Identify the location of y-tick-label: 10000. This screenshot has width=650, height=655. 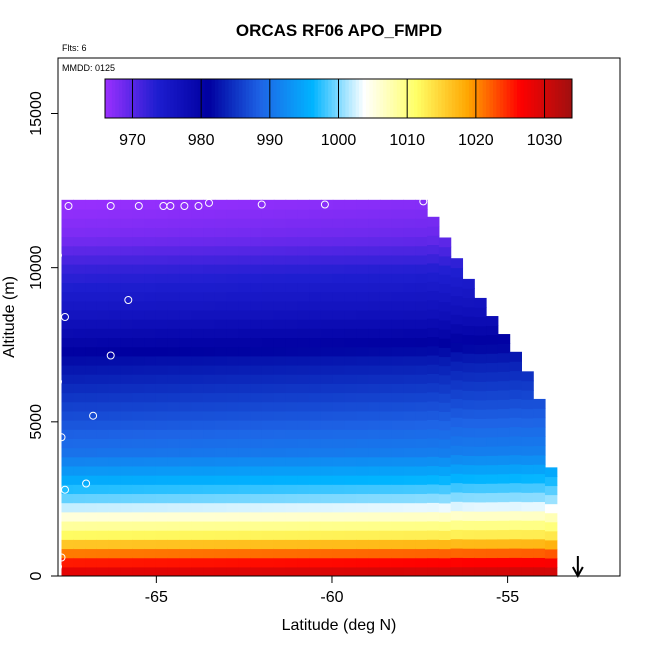
(36, 267).